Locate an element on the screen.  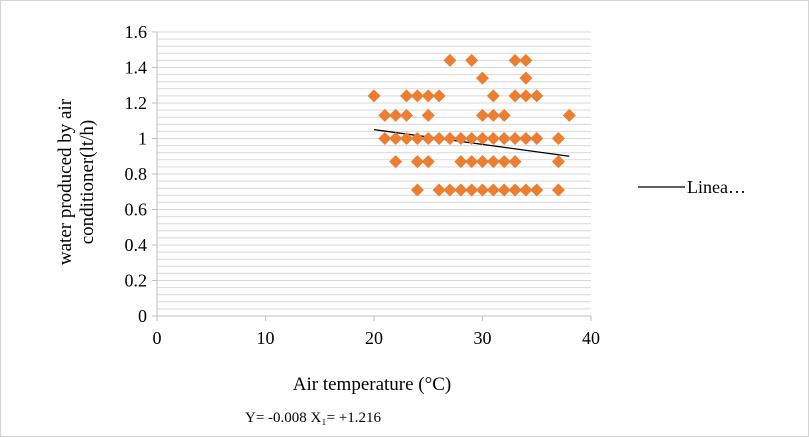
y-tick-label: 1.2 is located at coordinates (136, 103).